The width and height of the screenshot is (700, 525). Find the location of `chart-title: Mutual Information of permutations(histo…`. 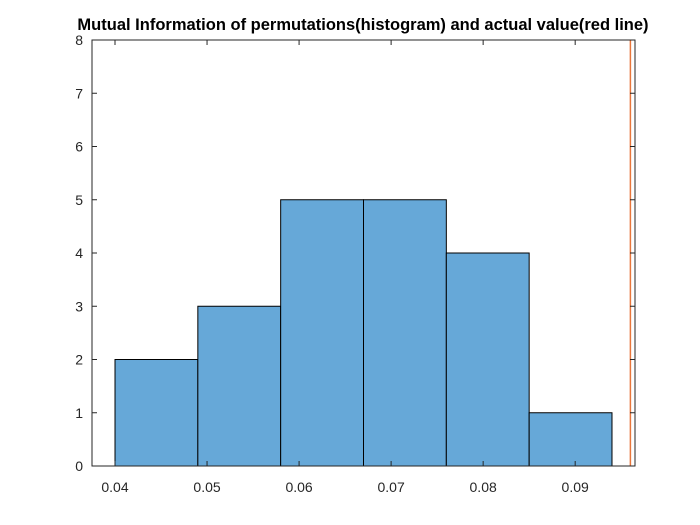

chart-title: Mutual Information of permutations(histo… is located at coordinates (362, 25).